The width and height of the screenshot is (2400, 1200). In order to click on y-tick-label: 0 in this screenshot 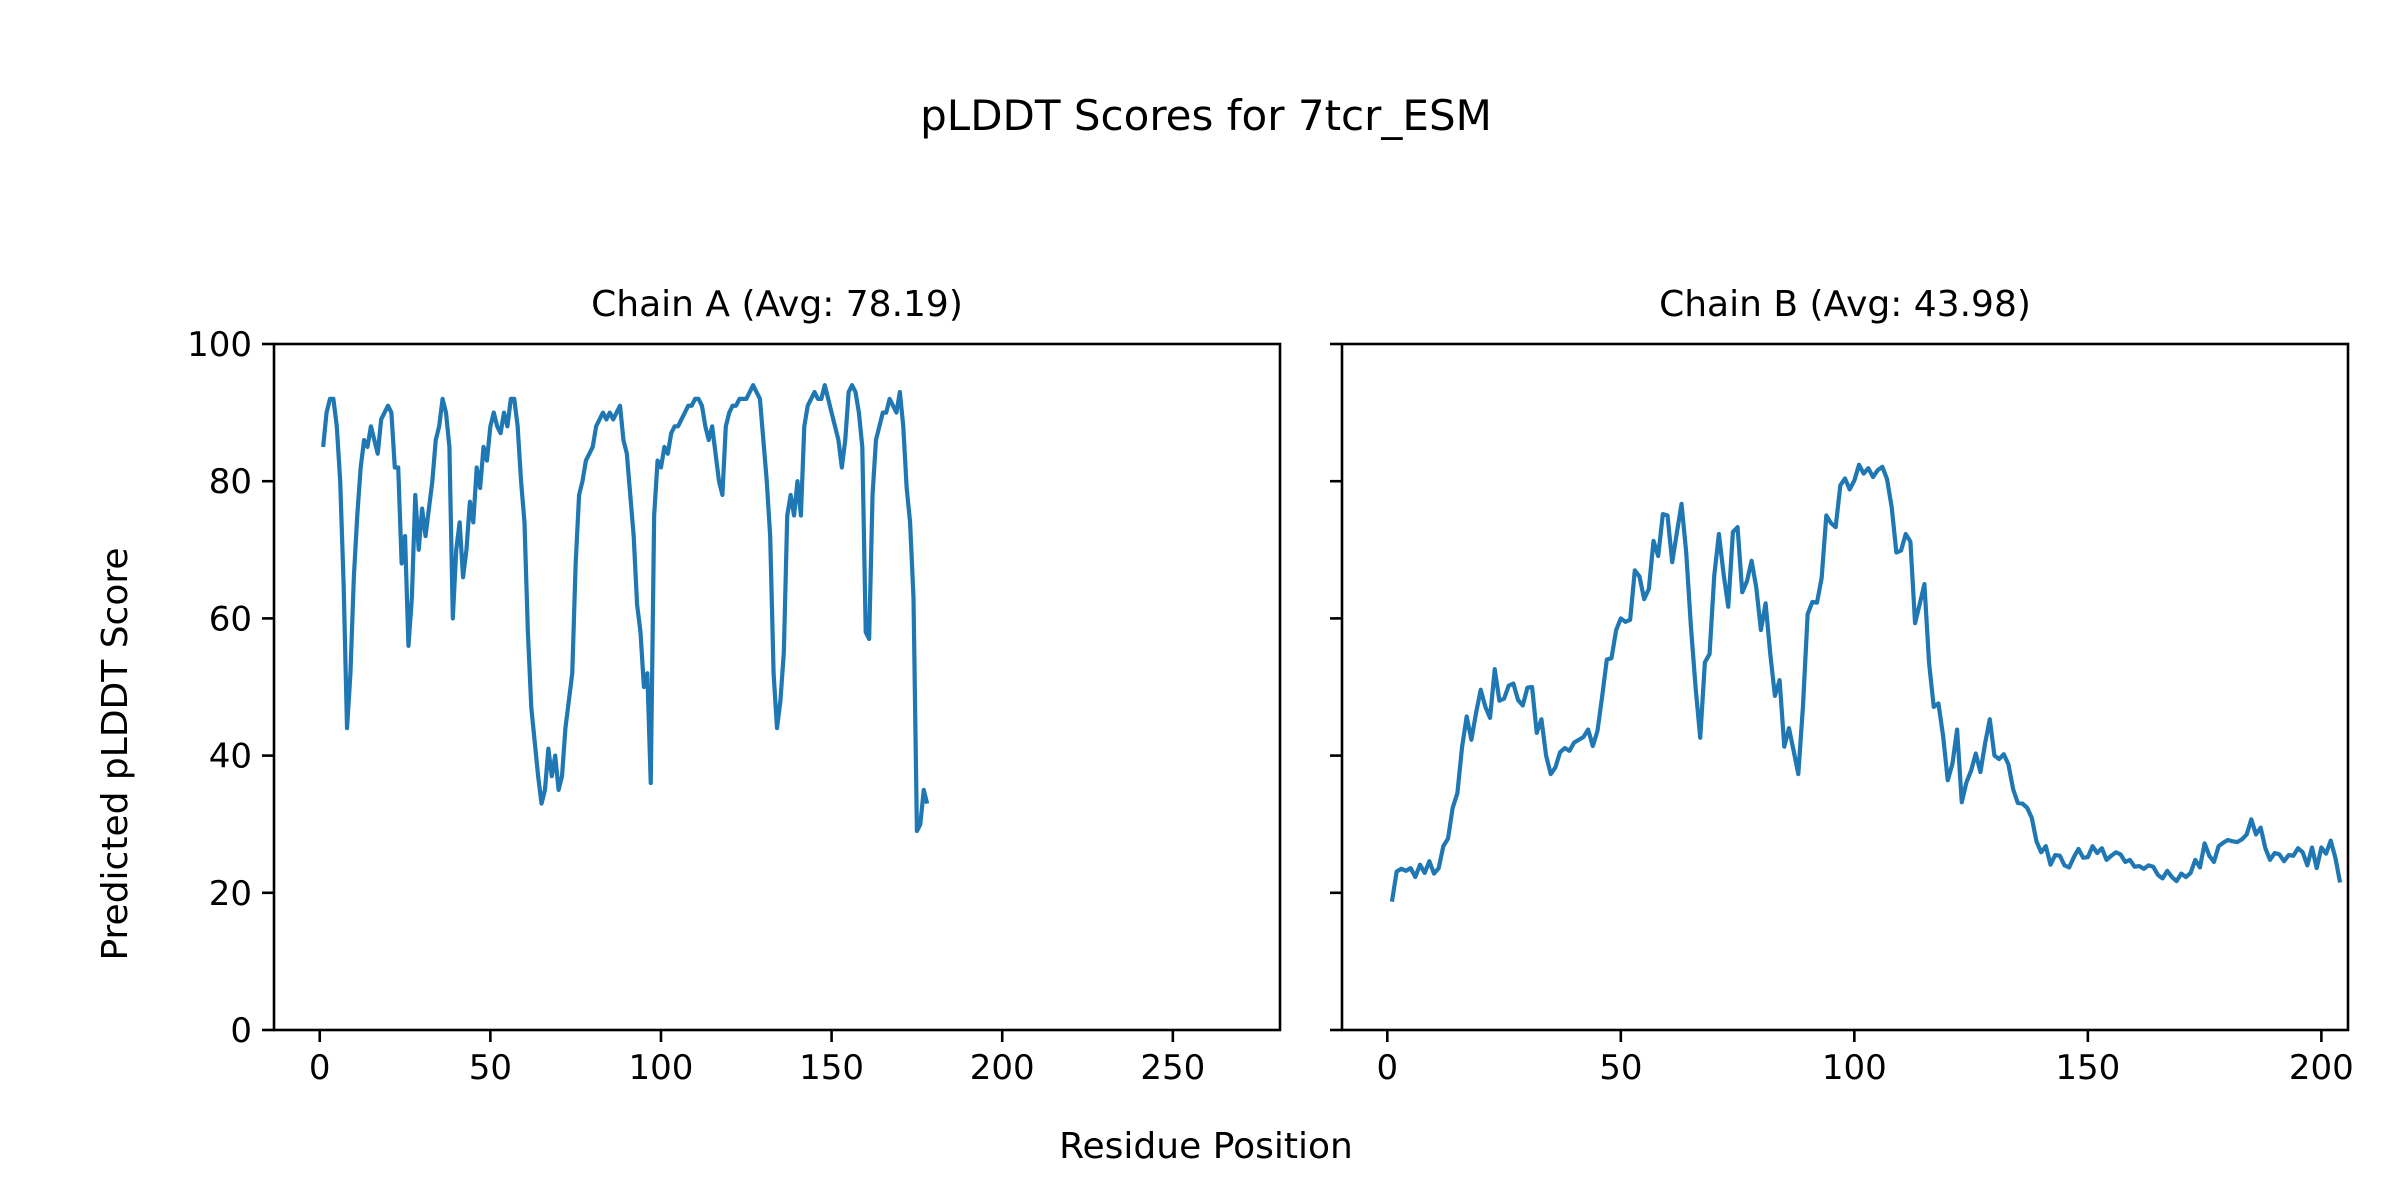, I will do `click(241, 1031)`.